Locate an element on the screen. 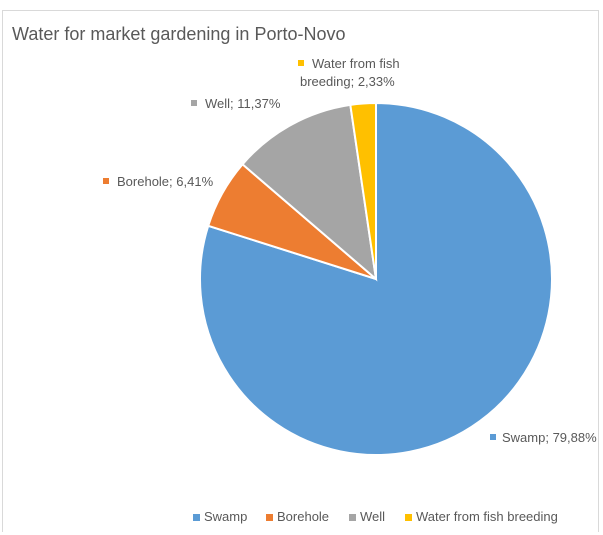  chart-title: Water for market gardening in Porto-Novo is located at coordinates (179, 34).